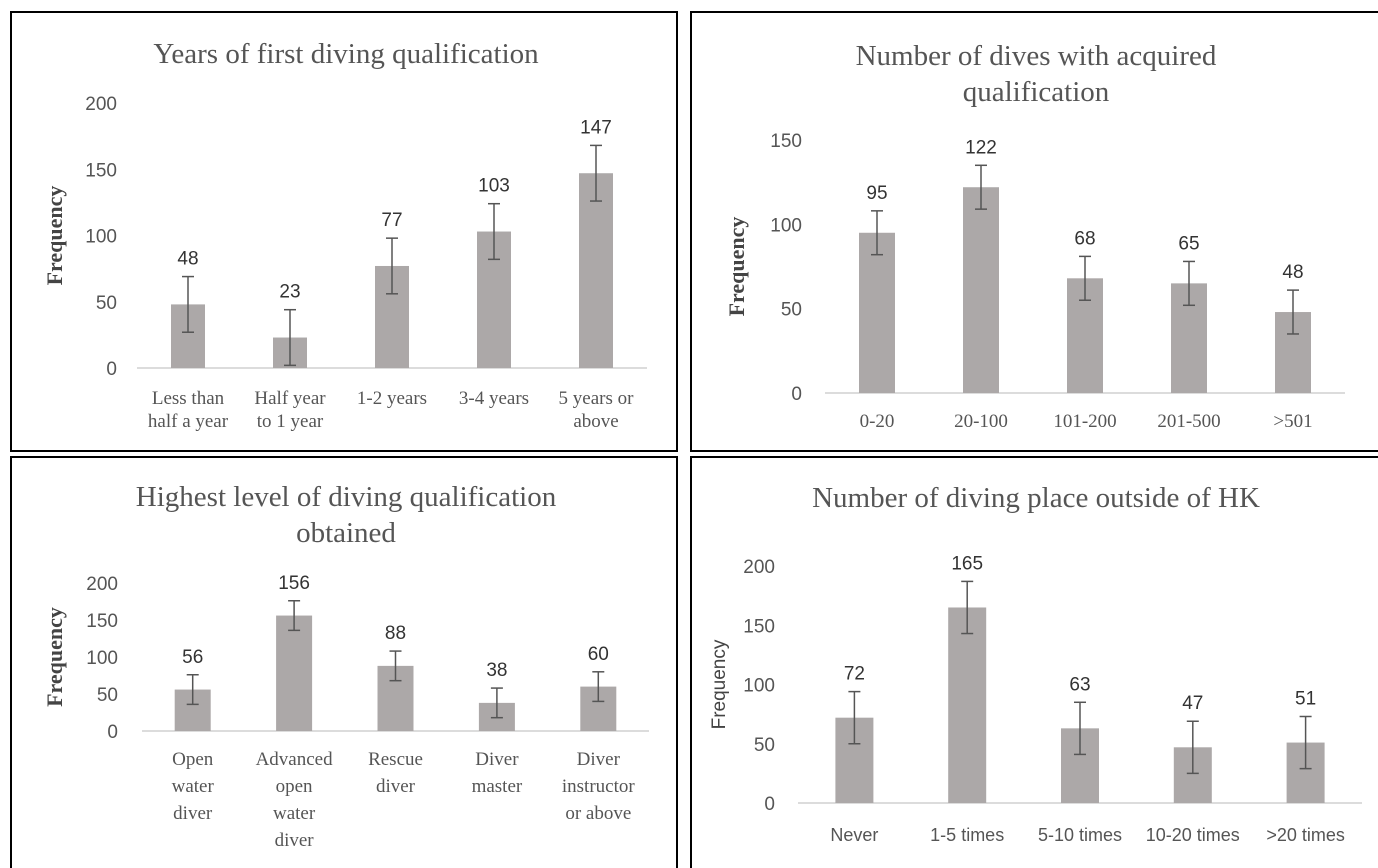 Image resolution: width=1378 pixels, height=868 pixels. Describe the element at coordinates (295, 759) in the screenshot. I see `x-tick-label: Advanced` at that location.